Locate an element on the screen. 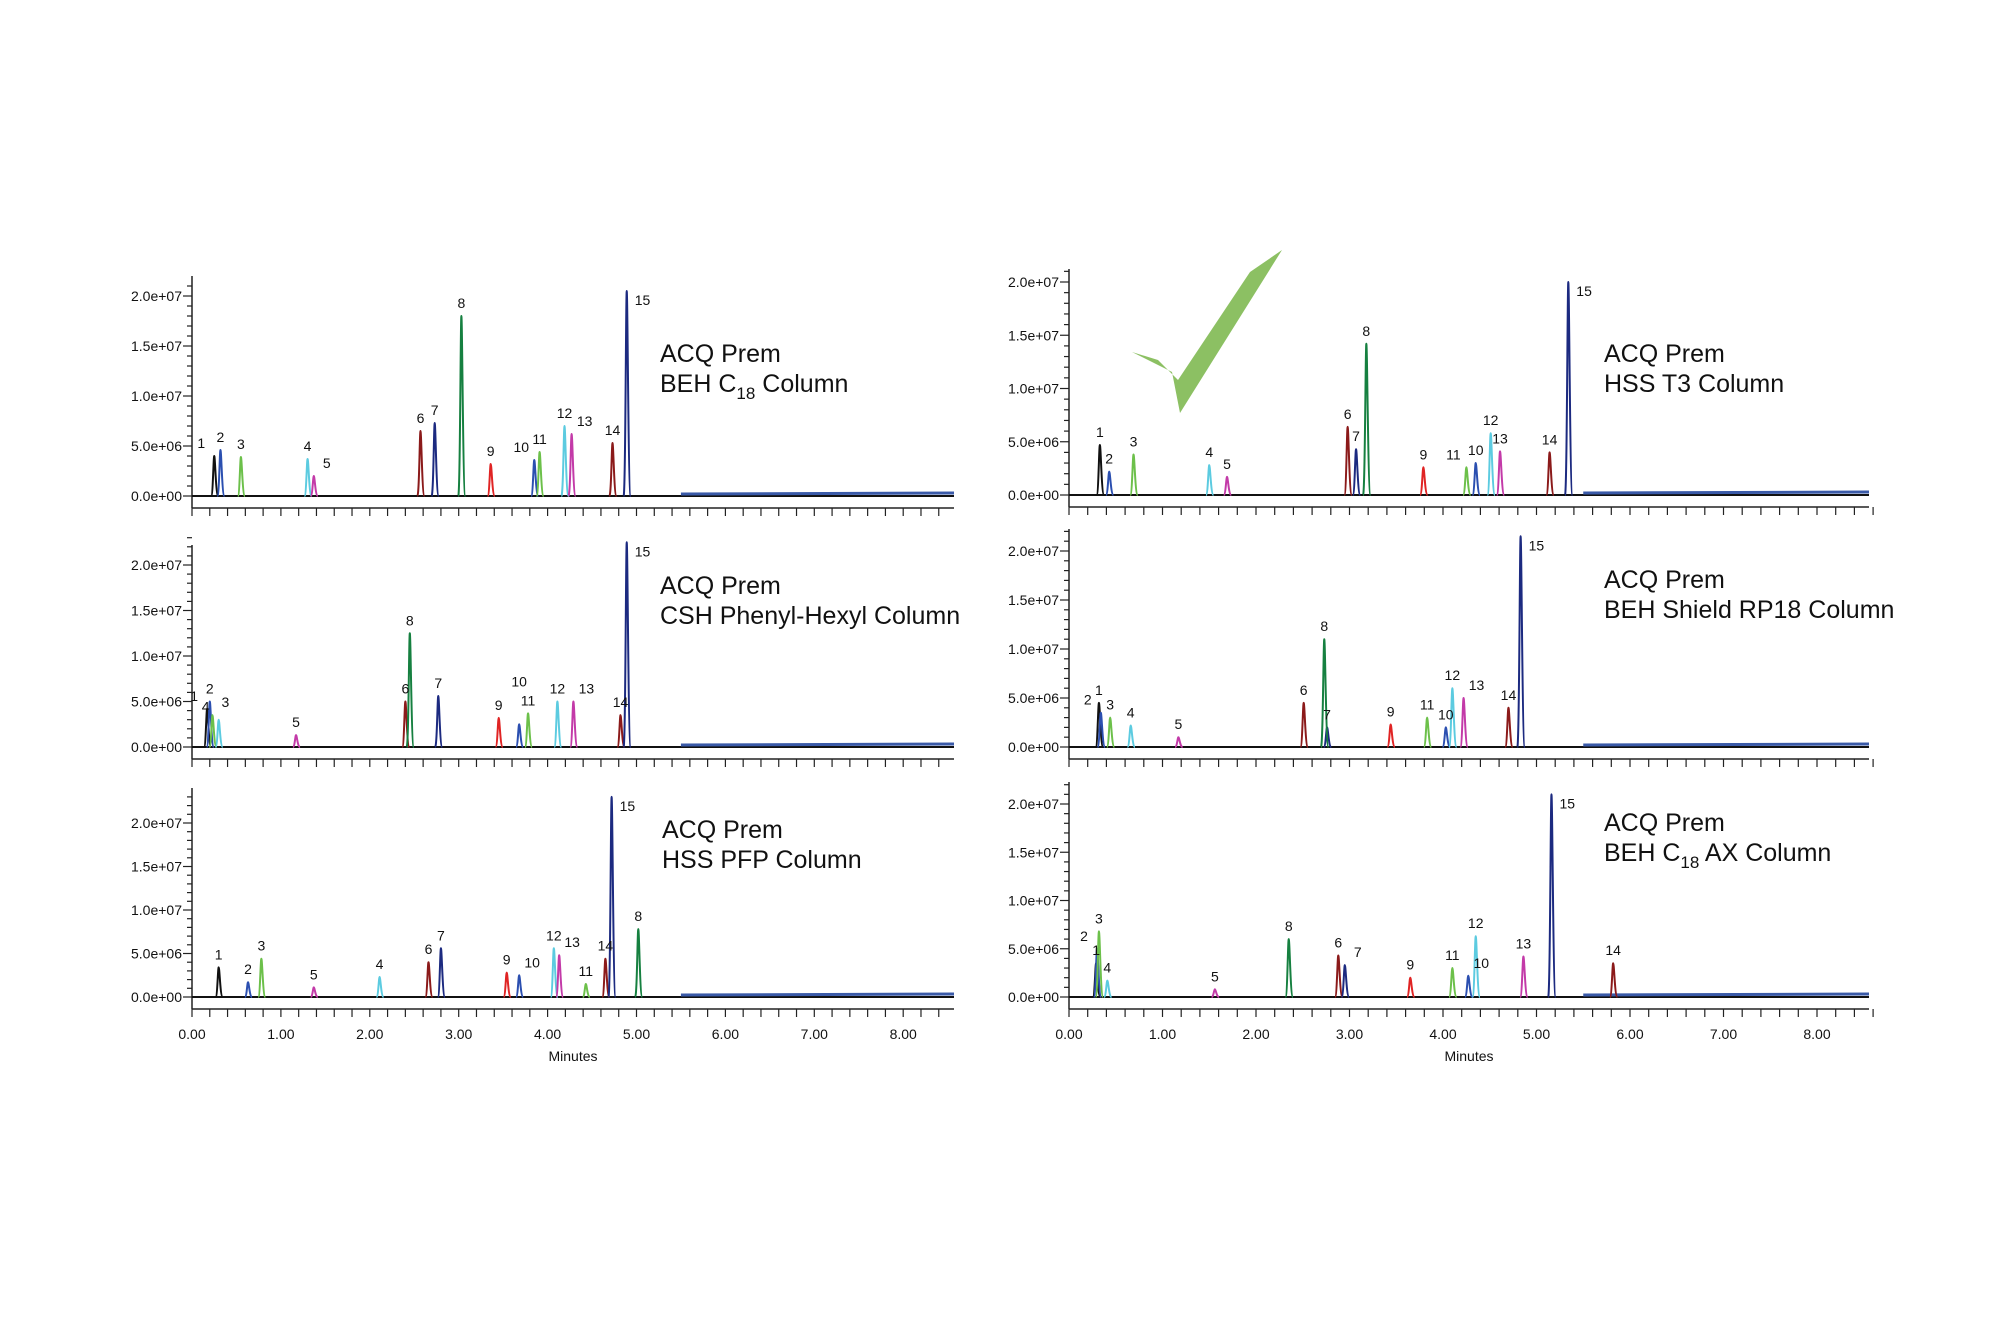 The width and height of the screenshot is (2000, 1333). column-name: HSS PFP Column is located at coordinates (762, 860).